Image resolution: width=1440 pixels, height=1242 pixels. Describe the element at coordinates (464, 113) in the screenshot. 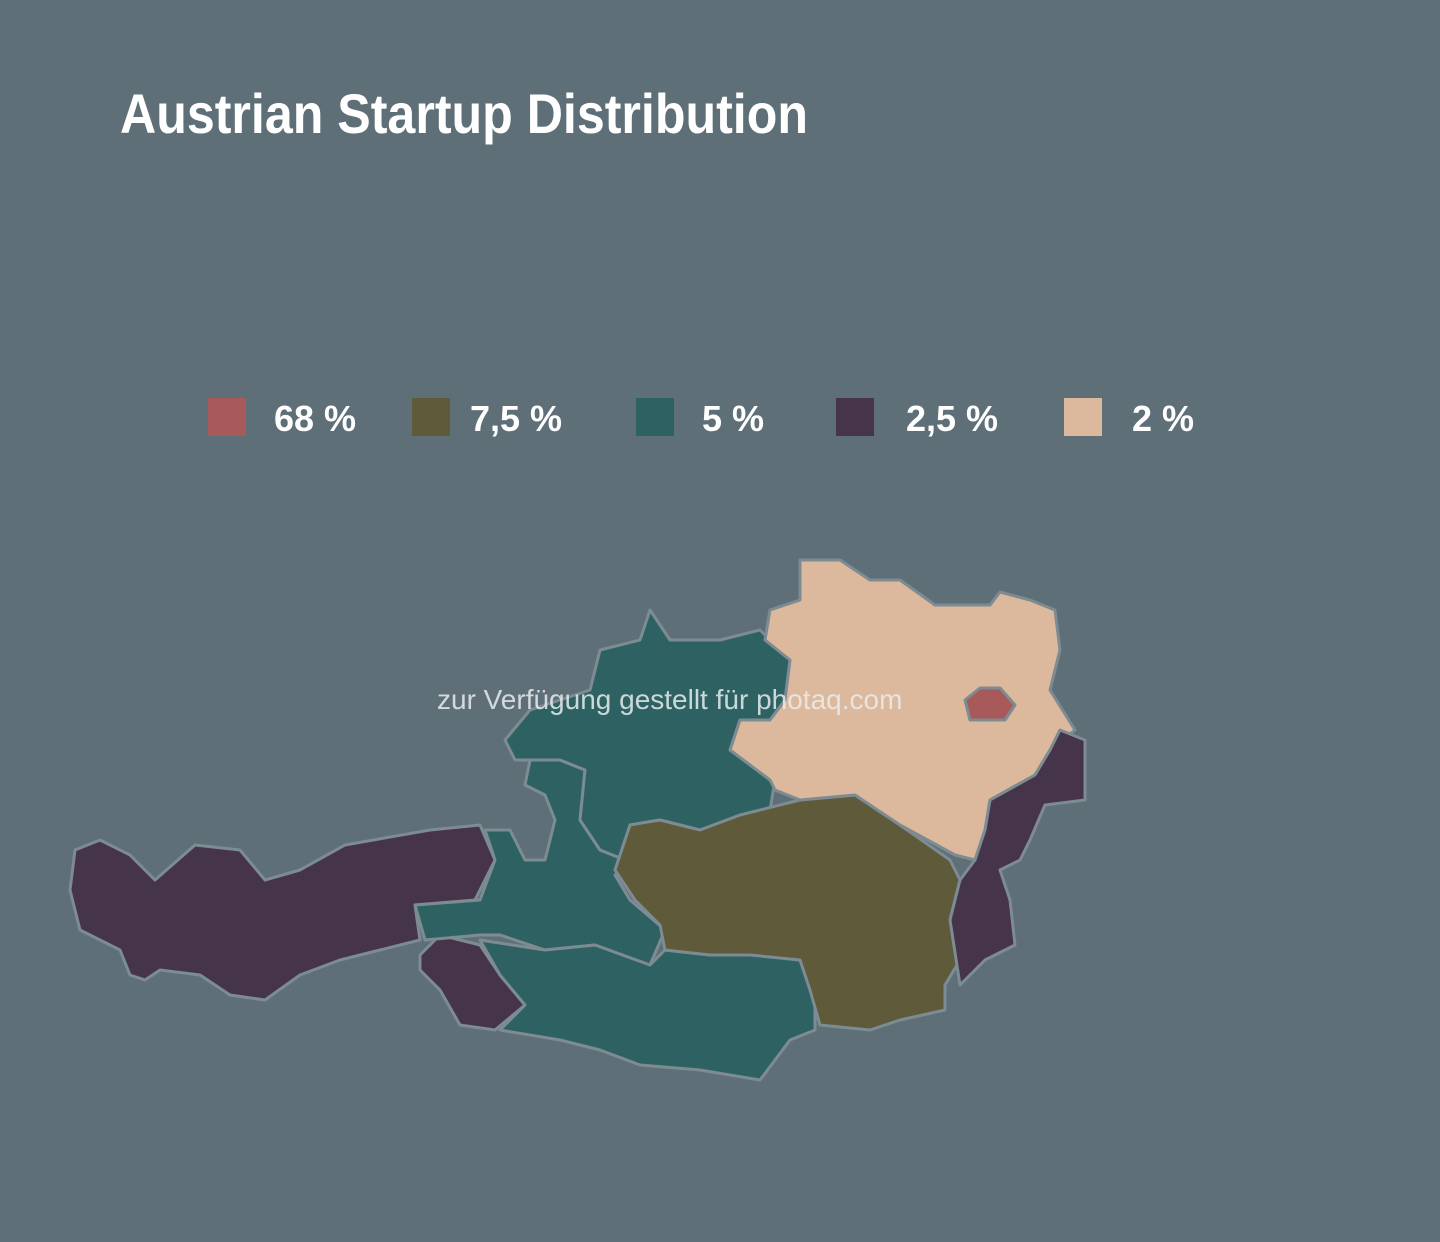

I see `title: Austrian Startup Distribution` at that location.